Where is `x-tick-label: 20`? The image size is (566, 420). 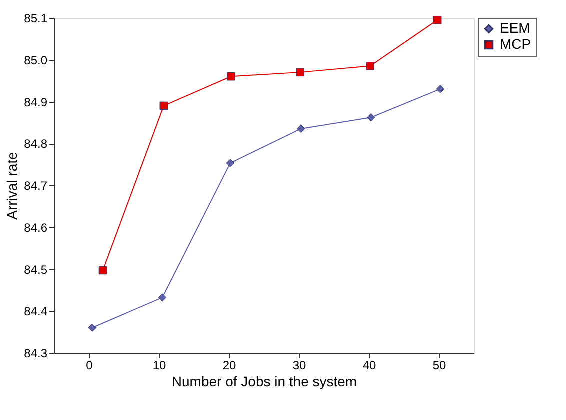
x-tick-label: 20 is located at coordinates (229, 365).